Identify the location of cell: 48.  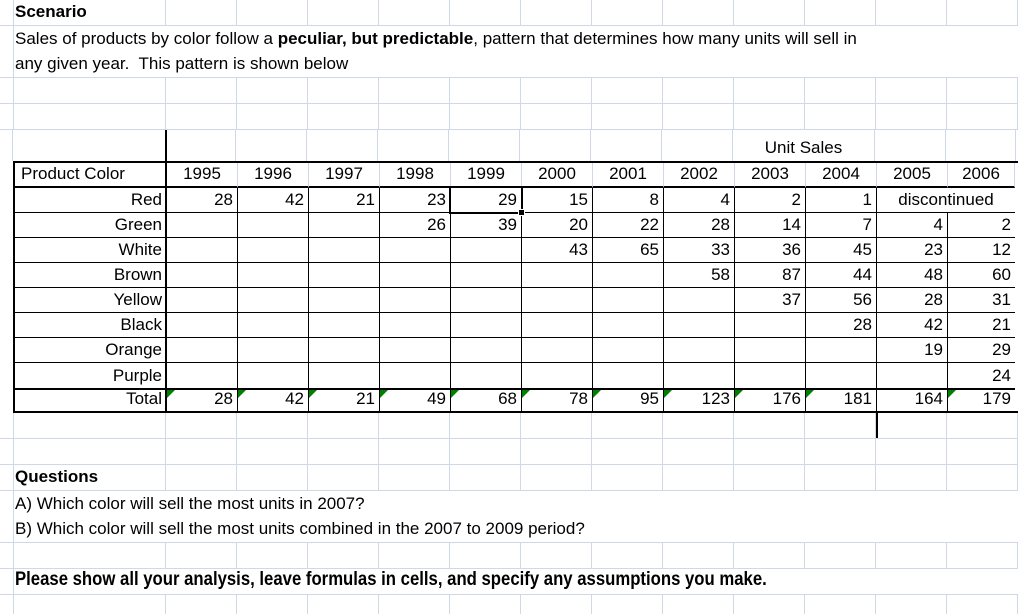
(912, 275).